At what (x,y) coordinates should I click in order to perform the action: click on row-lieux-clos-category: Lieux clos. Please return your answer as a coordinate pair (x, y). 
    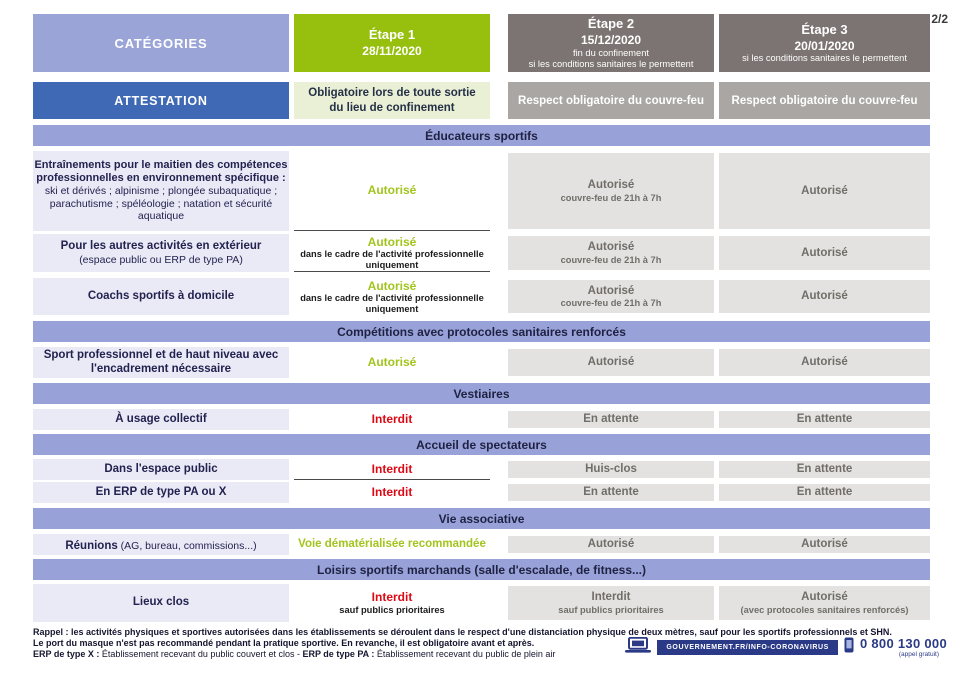
    Looking at the image, I should click on (161, 603).